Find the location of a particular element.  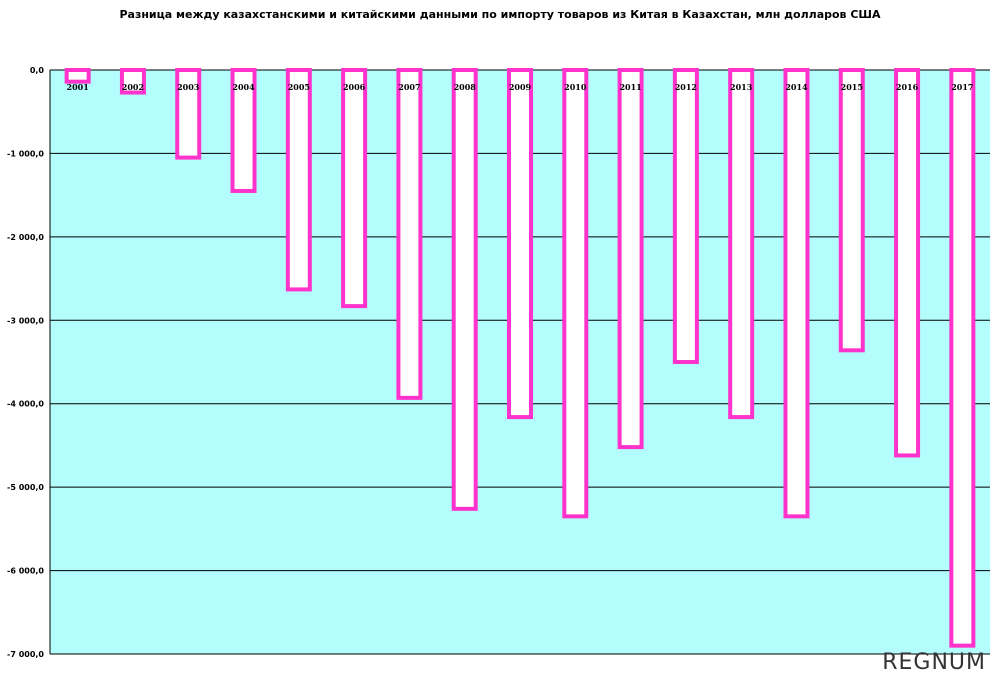

x-tick-label: 2008 is located at coordinates (465, 87).